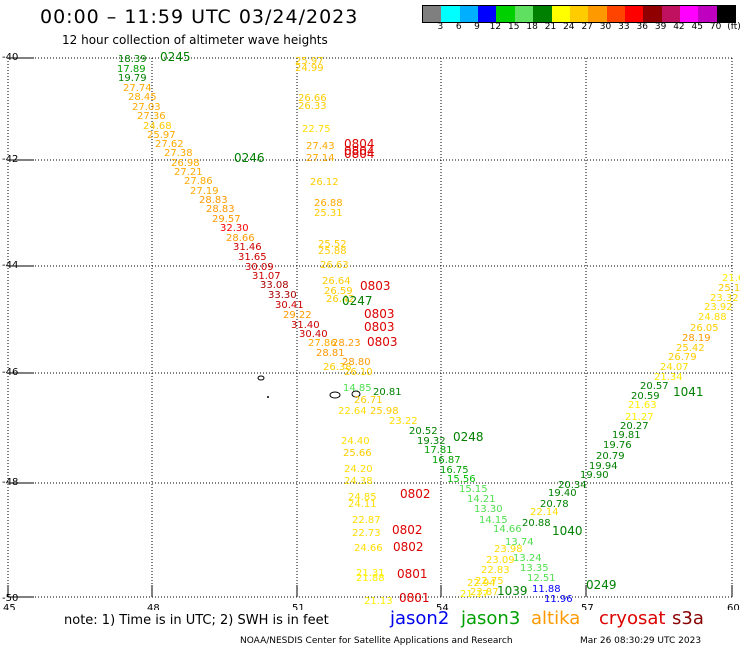 This screenshot has width=740, height=650. What do you see at coordinates (356, 362) in the screenshot?
I see `wave-height-label: 28.80` at bounding box center [356, 362].